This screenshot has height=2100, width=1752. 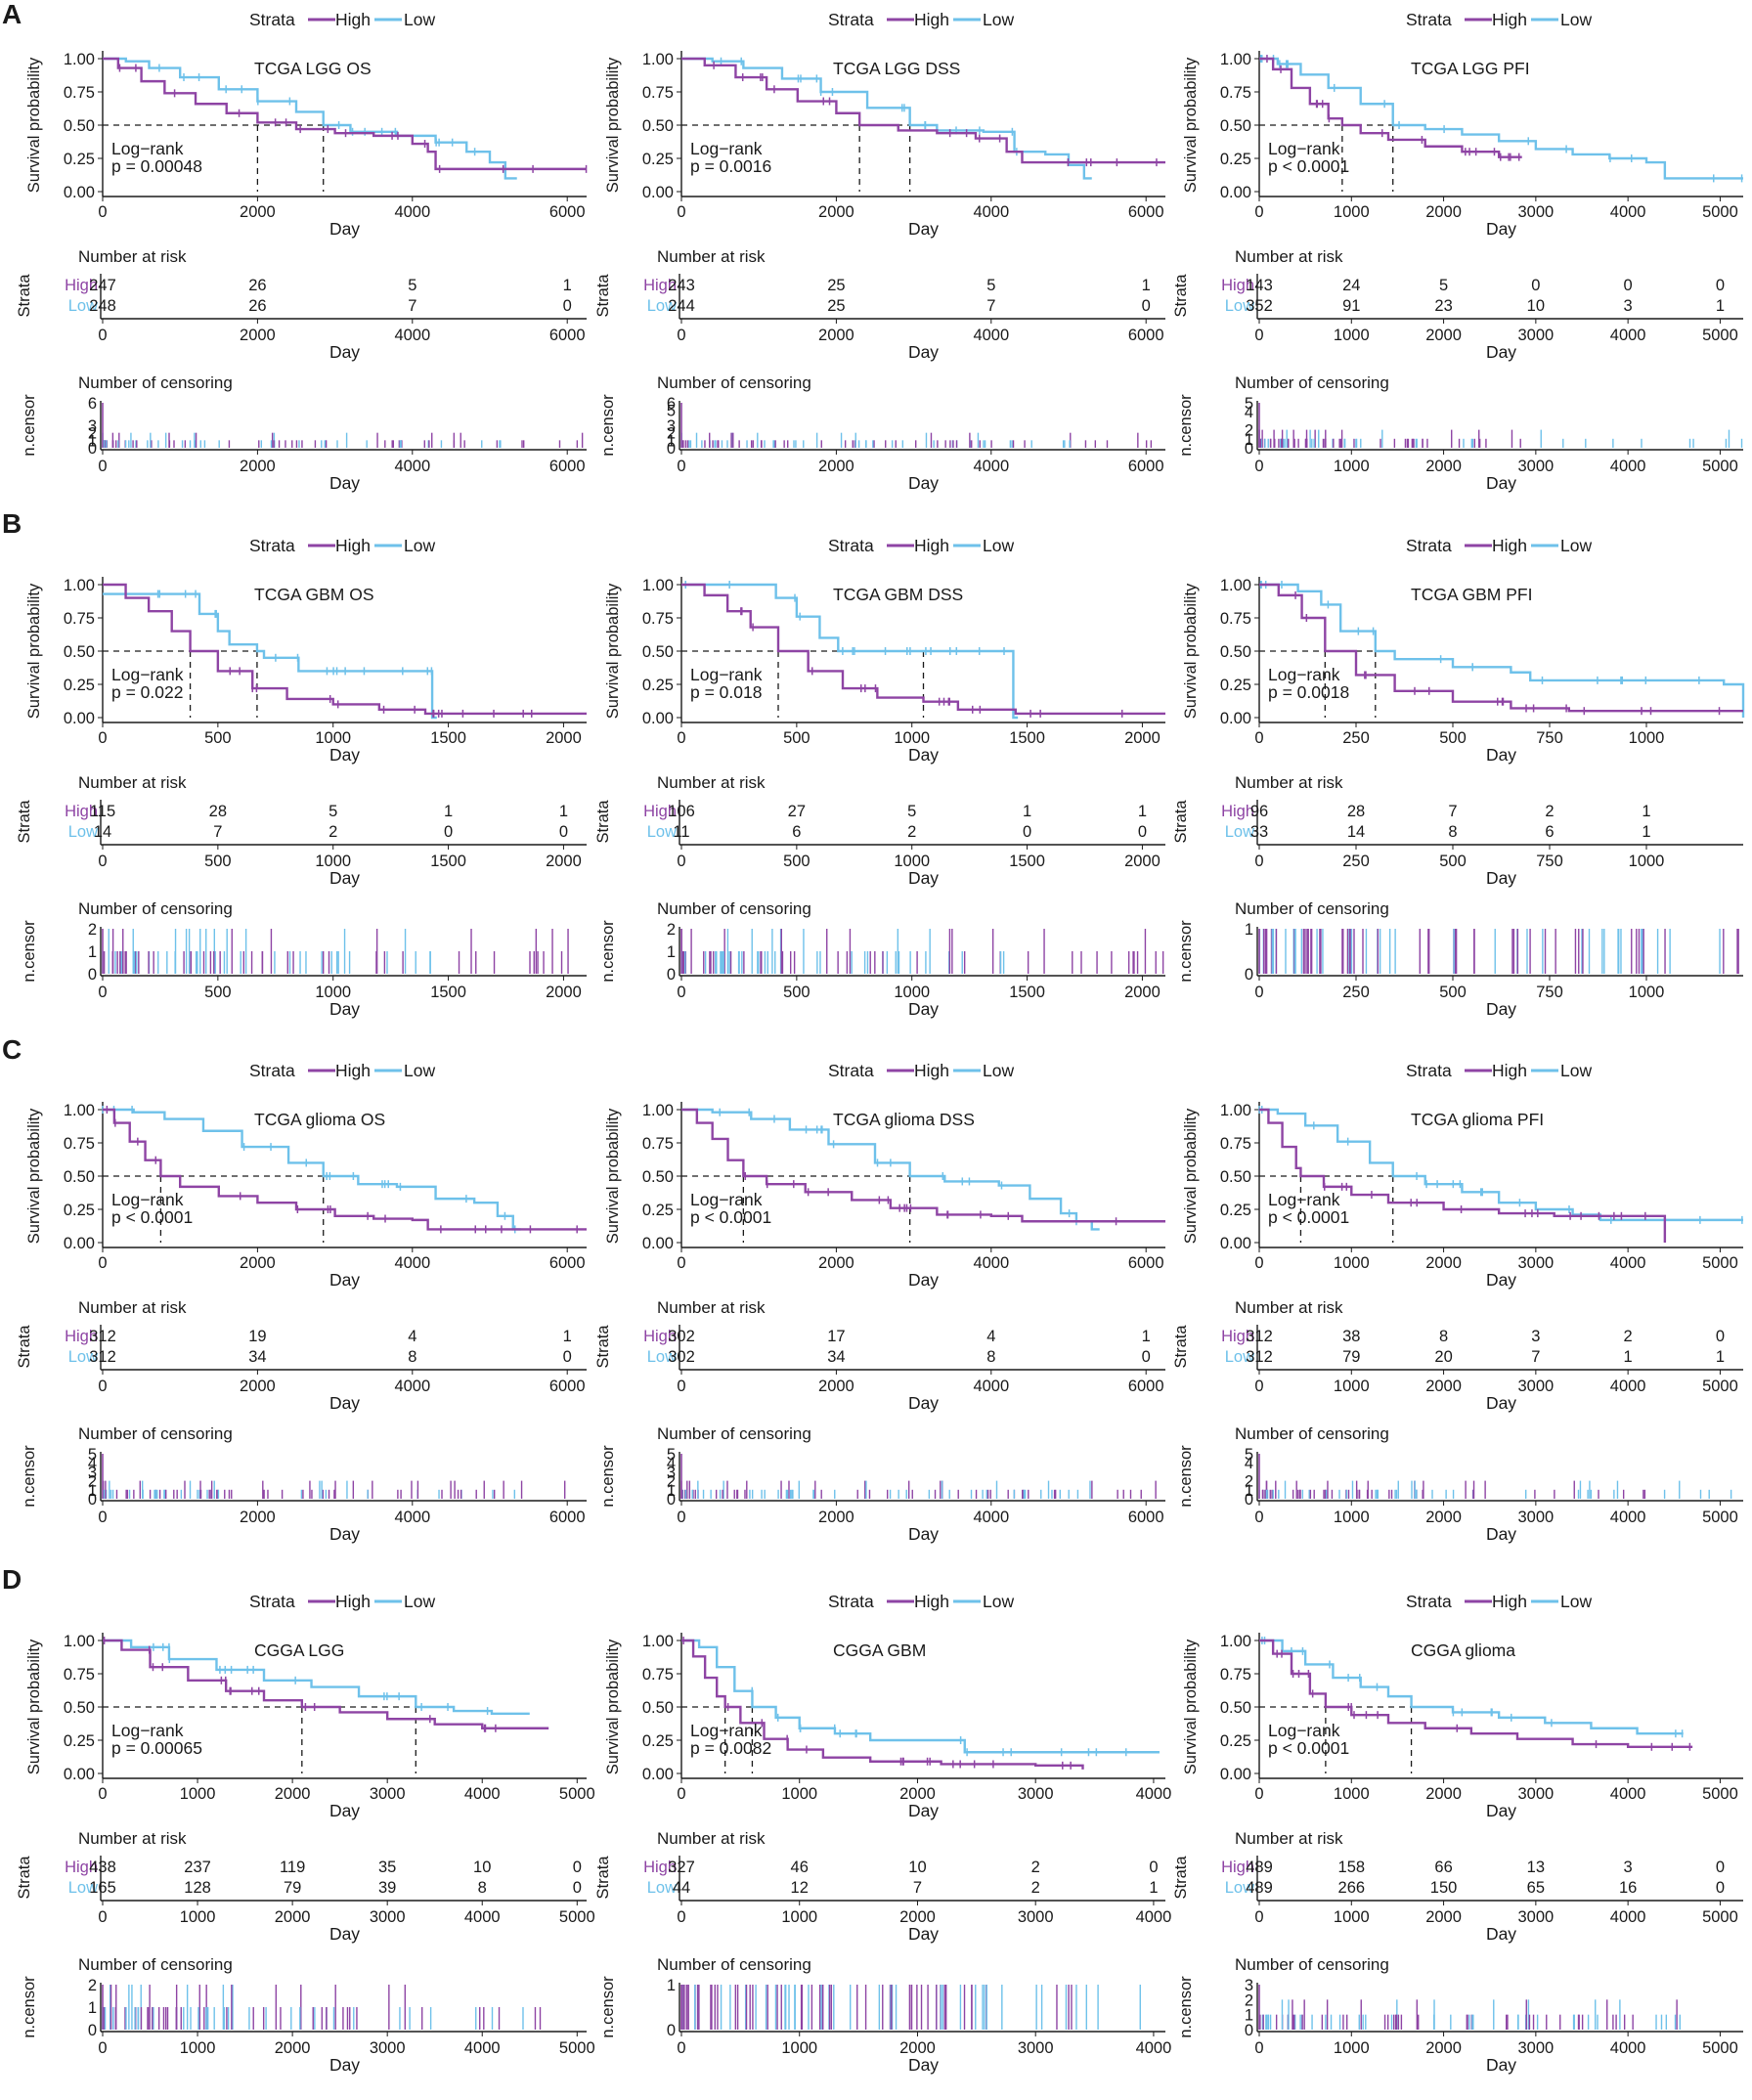 What do you see at coordinates (567, 1517) in the screenshot?
I see `censor-x-tick-label: 6000` at bounding box center [567, 1517].